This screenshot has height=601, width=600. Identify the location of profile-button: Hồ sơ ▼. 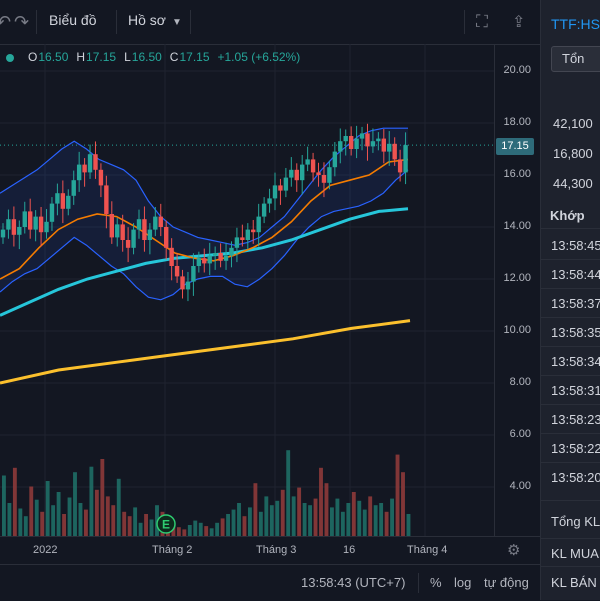
(155, 20).